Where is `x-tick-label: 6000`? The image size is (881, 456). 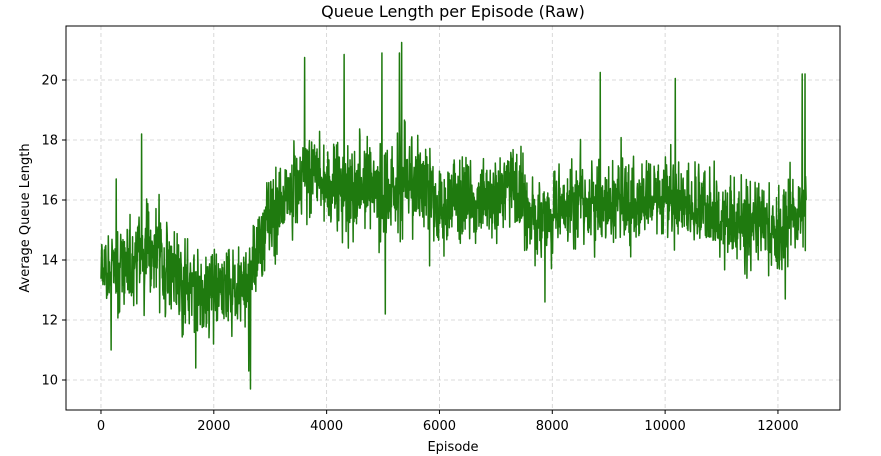 x-tick-label: 6000 is located at coordinates (439, 426).